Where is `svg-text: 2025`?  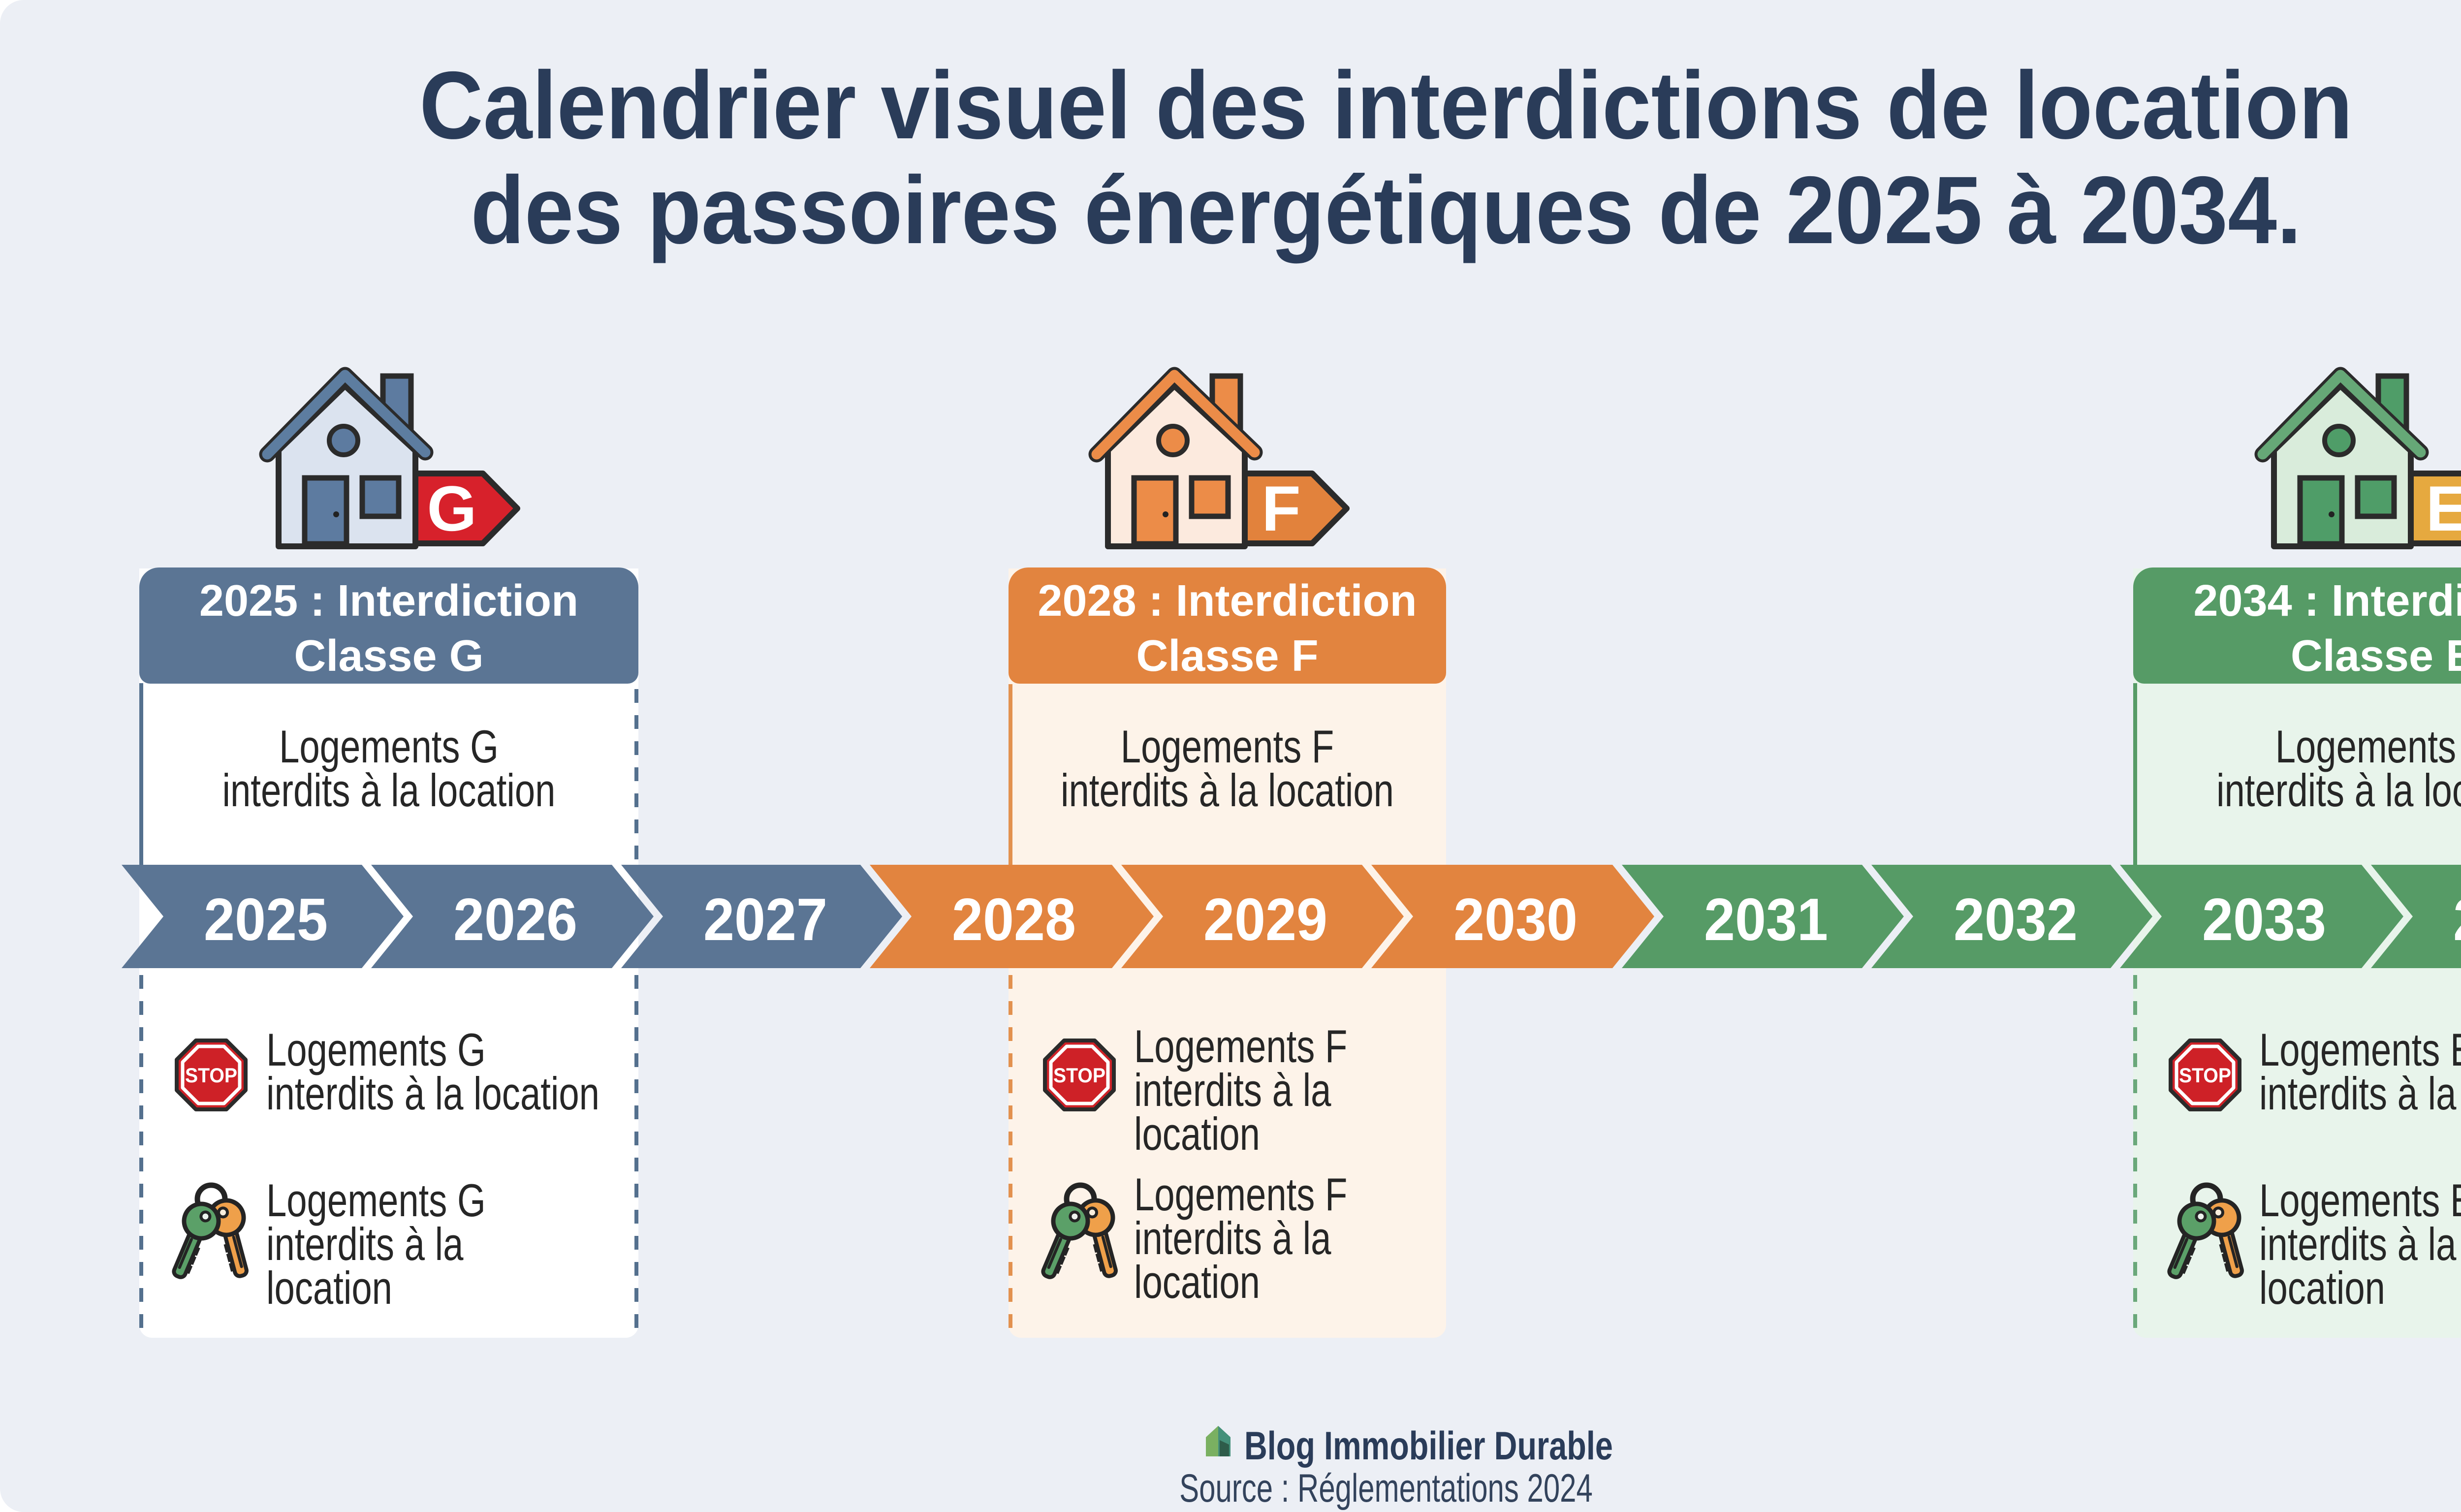 svg-text: 2025 is located at coordinates (266, 919).